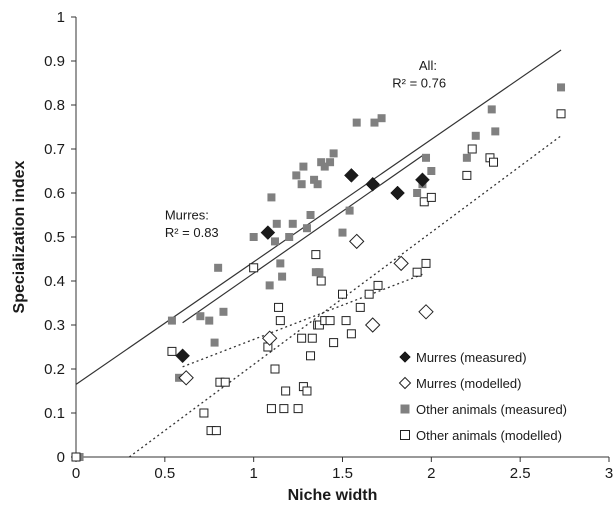 The height and width of the screenshot is (510, 616). What do you see at coordinates (342, 473) in the screenshot?
I see `x-tick-label: 1.5` at bounding box center [342, 473].